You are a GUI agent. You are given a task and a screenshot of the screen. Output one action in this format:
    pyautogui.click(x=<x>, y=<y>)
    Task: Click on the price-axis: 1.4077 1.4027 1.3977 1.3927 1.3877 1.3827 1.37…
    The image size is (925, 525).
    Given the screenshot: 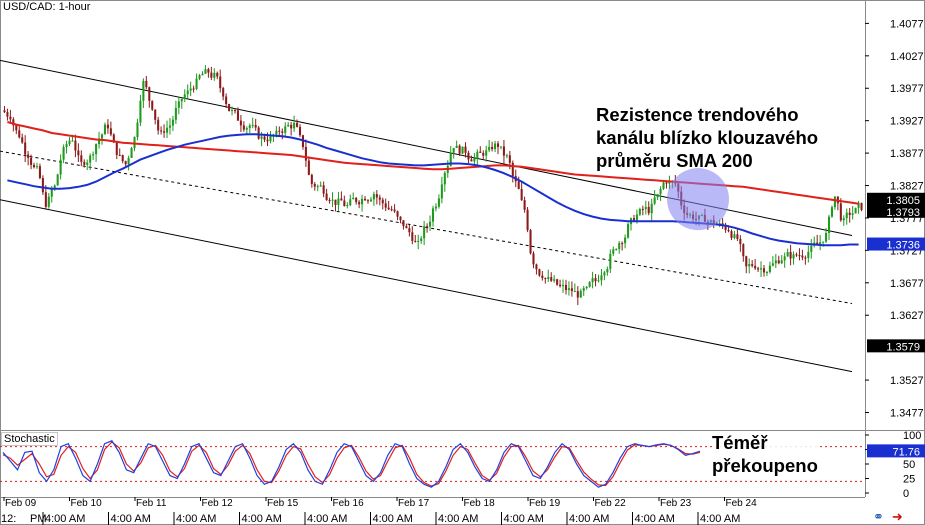 What is the action you would take?
    pyautogui.click(x=895, y=218)
    